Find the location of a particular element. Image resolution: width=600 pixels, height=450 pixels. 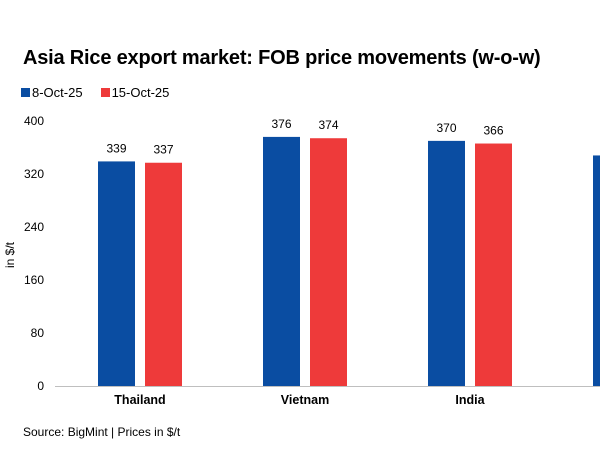

y-tick-label: 80 is located at coordinates (38, 333).